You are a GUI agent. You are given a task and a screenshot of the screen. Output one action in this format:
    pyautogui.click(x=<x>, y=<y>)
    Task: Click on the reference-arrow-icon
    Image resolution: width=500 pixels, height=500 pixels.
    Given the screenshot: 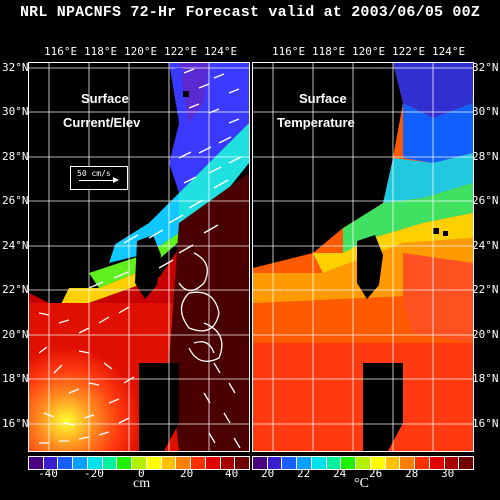 What is the action you would take?
    pyautogui.click(x=97, y=180)
    